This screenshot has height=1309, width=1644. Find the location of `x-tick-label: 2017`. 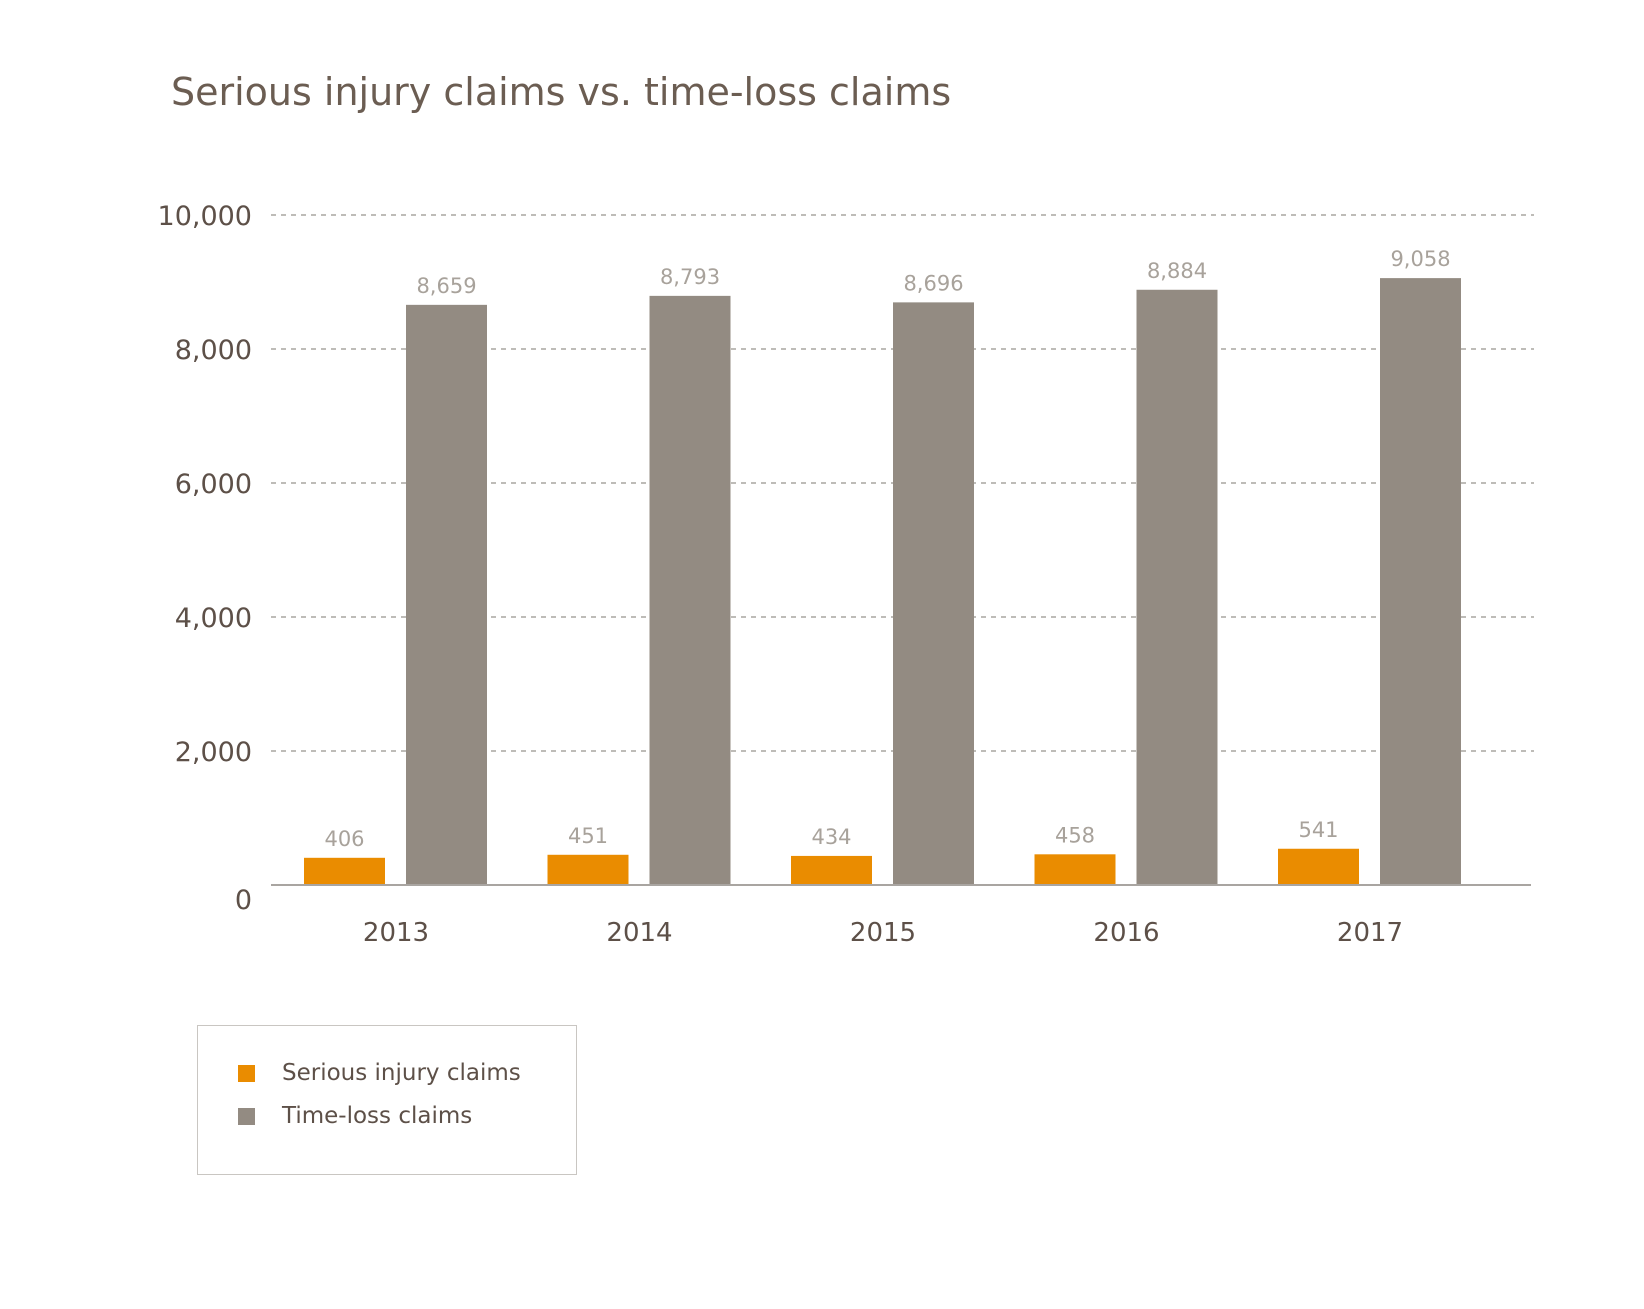

x-tick-label: 2017 is located at coordinates (1370, 933).